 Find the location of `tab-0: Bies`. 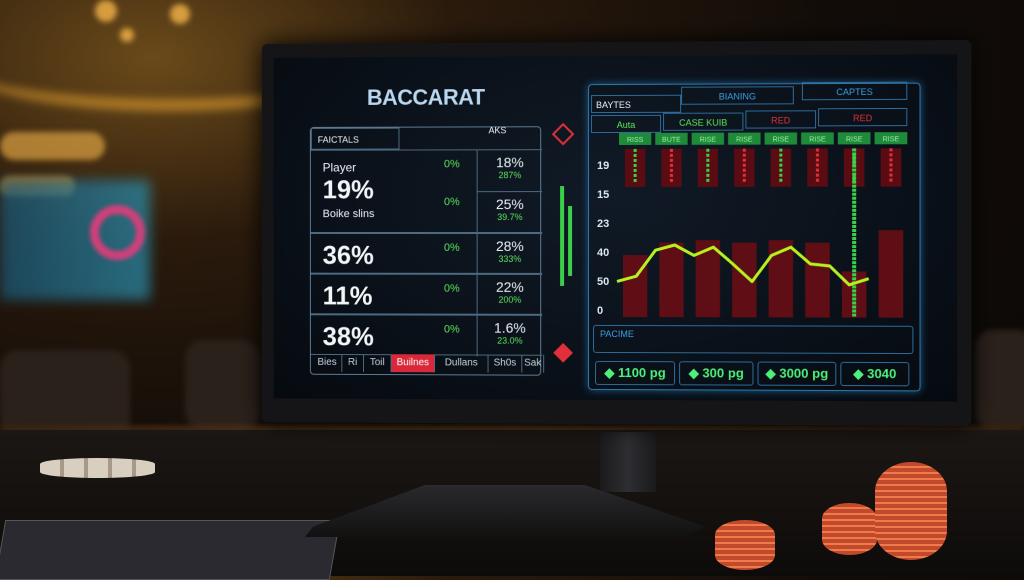

tab-0: Bies is located at coordinates (327, 362).